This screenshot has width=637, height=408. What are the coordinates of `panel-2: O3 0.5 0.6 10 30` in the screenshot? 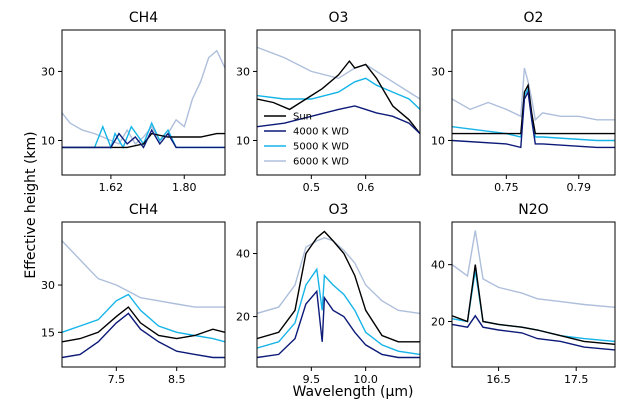 It's located at (328, 102).